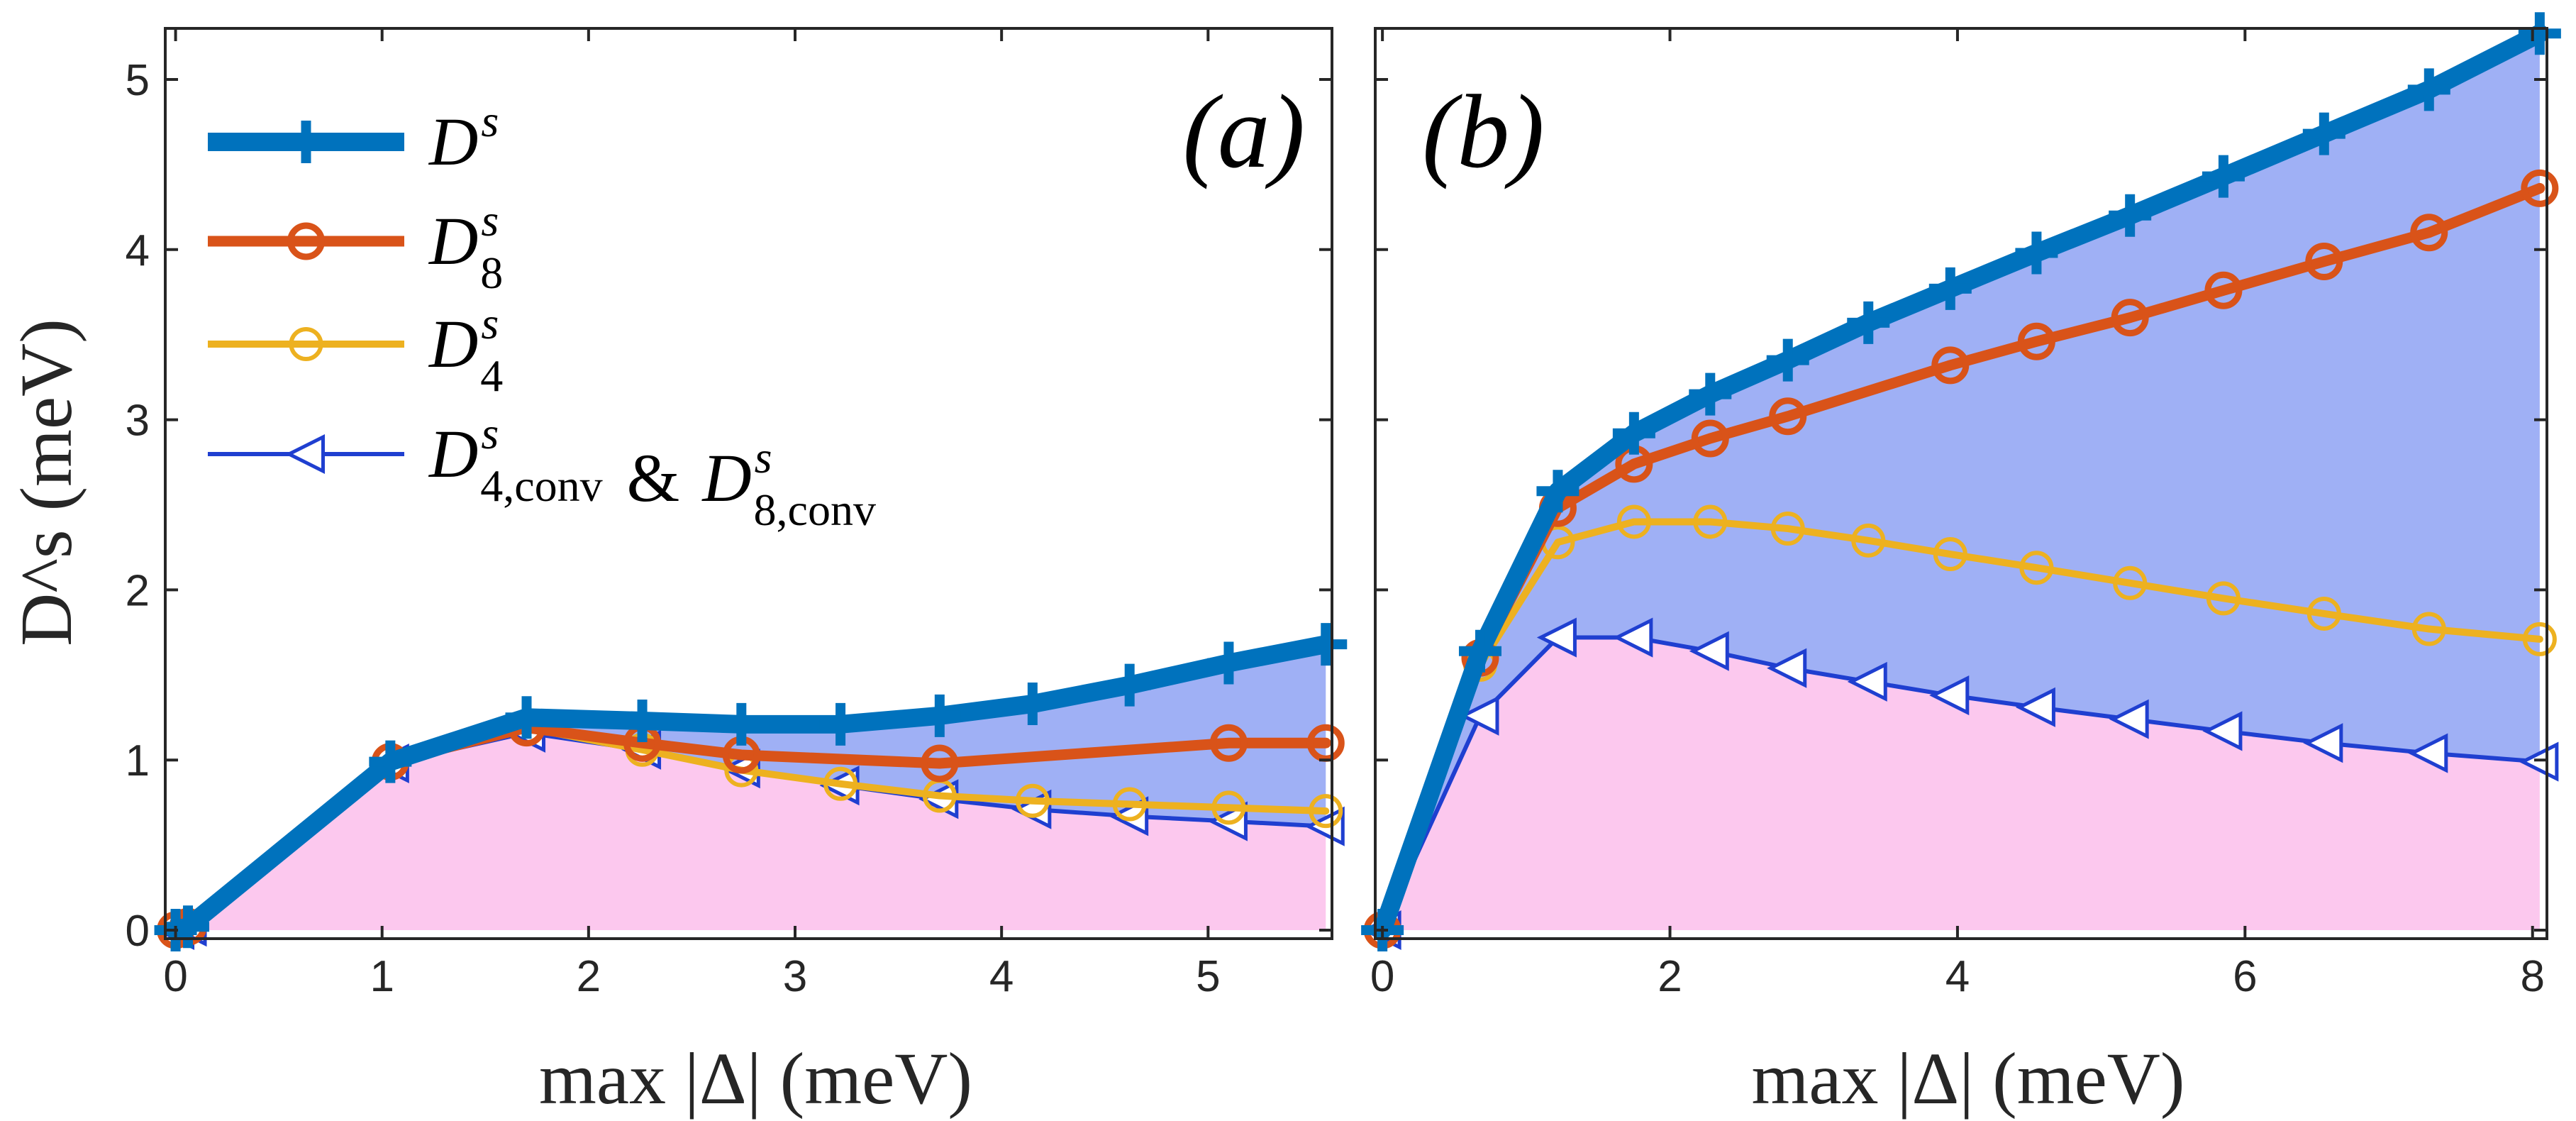 This screenshot has width=2576, height=1121. I want to click on legend-label-d4: Ds 4, so click(465, 349).